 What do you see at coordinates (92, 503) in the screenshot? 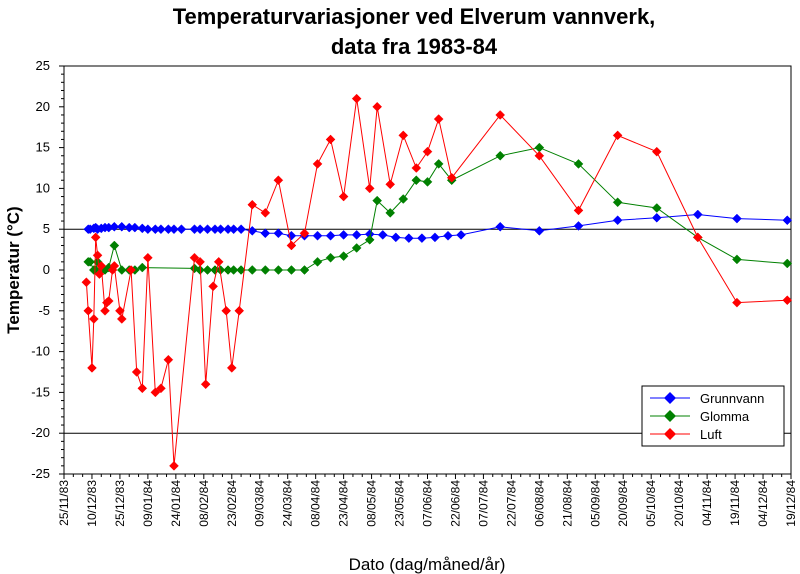
I see `x-tick-label: 10/12/83` at bounding box center [92, 503].